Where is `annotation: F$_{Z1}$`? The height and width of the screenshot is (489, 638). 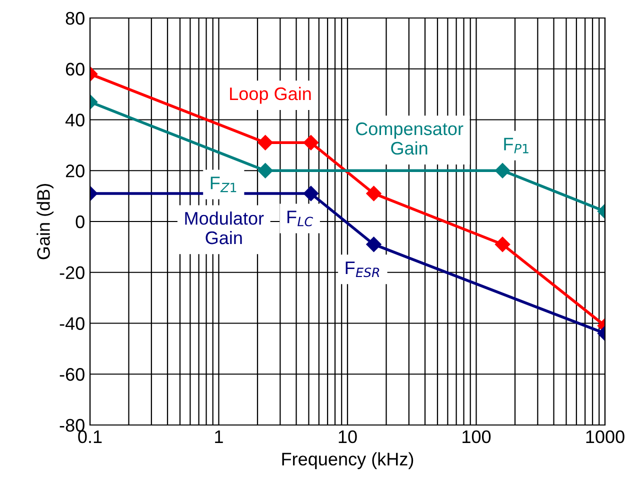
annotation: F$_{Z1}$ is located at coordinates (223, 184).